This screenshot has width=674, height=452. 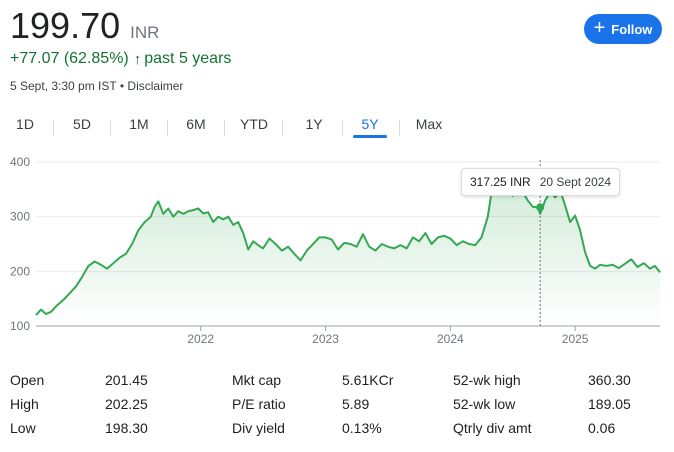 I want to click on quote-meta: 5 Sept, 3:30 pm IST • Disclaimer, so click(x=96, y=86).